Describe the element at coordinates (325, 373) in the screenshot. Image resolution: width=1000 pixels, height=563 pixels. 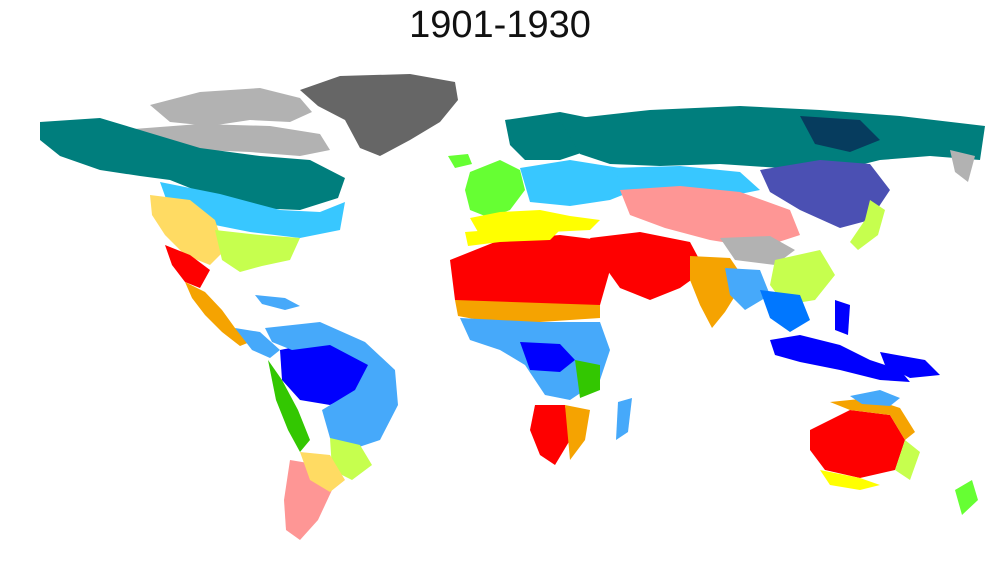
I see `amazon-rainforest` at that location.